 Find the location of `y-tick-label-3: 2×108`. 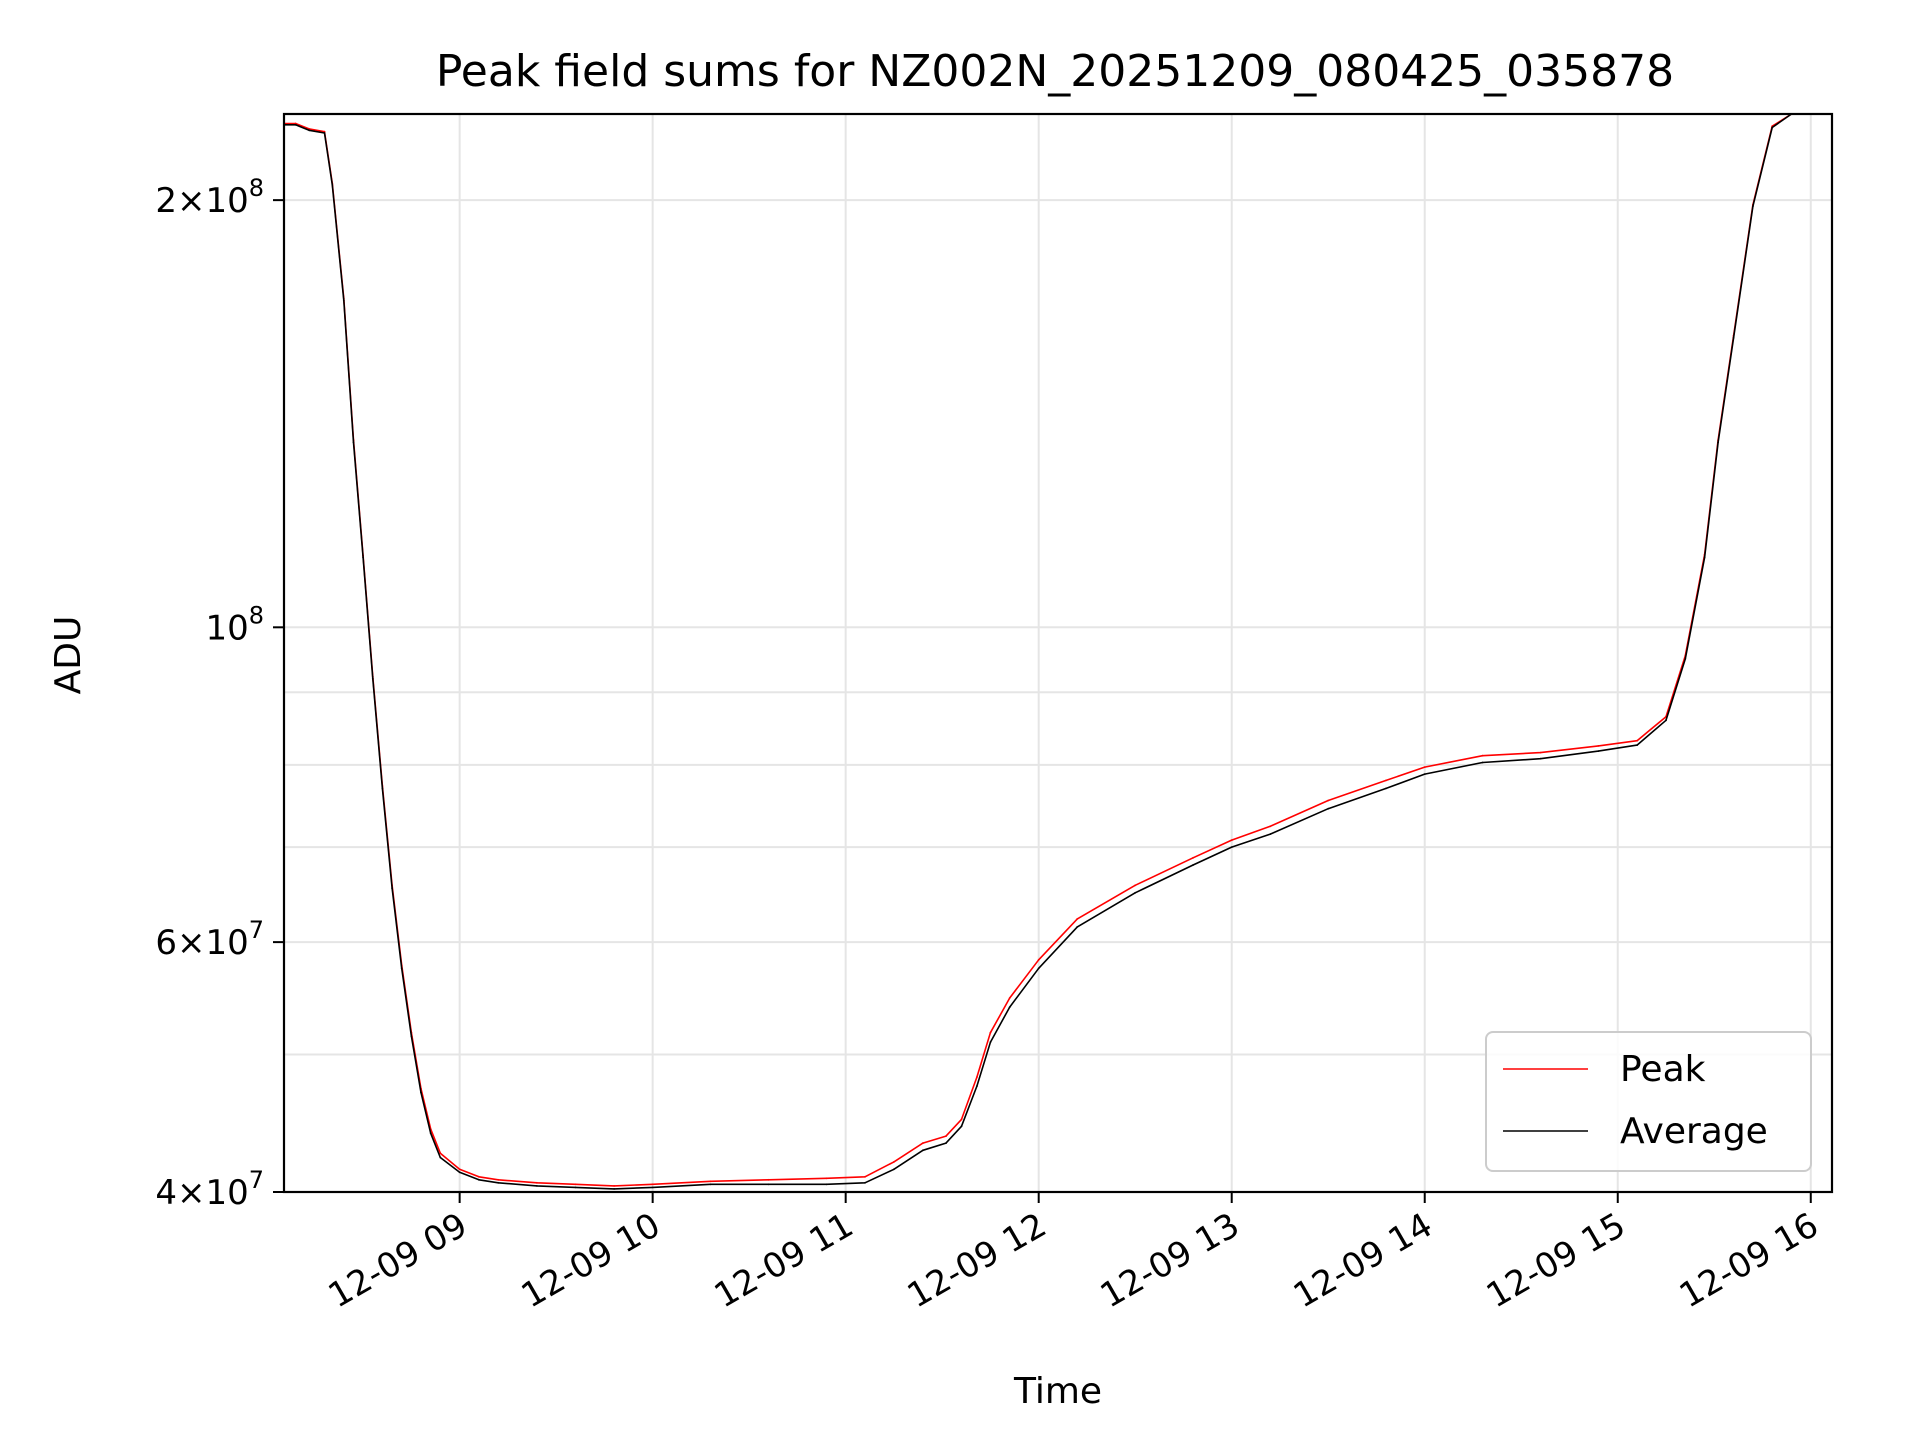

y-tick-label-3: 2×108 is located at coordinates (209, 197).